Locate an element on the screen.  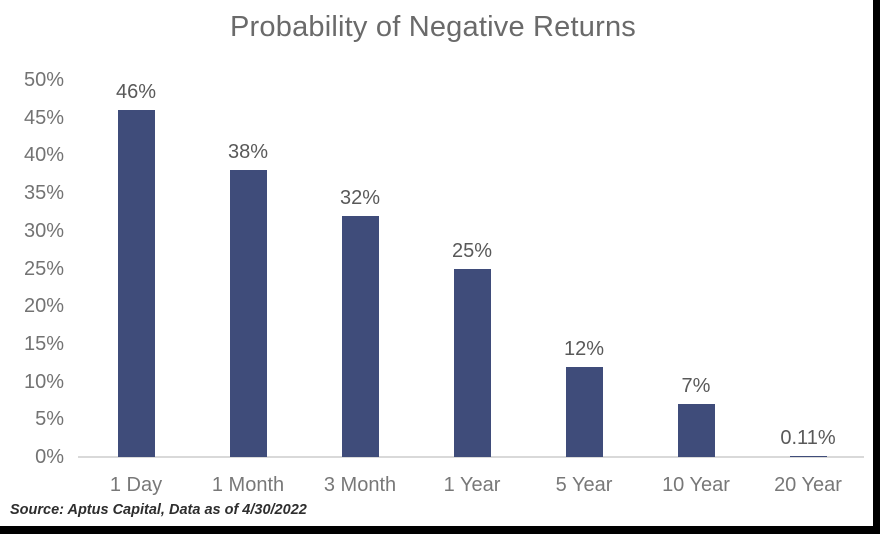
bar-value-label: 46% is located at coordinates (136, 92).